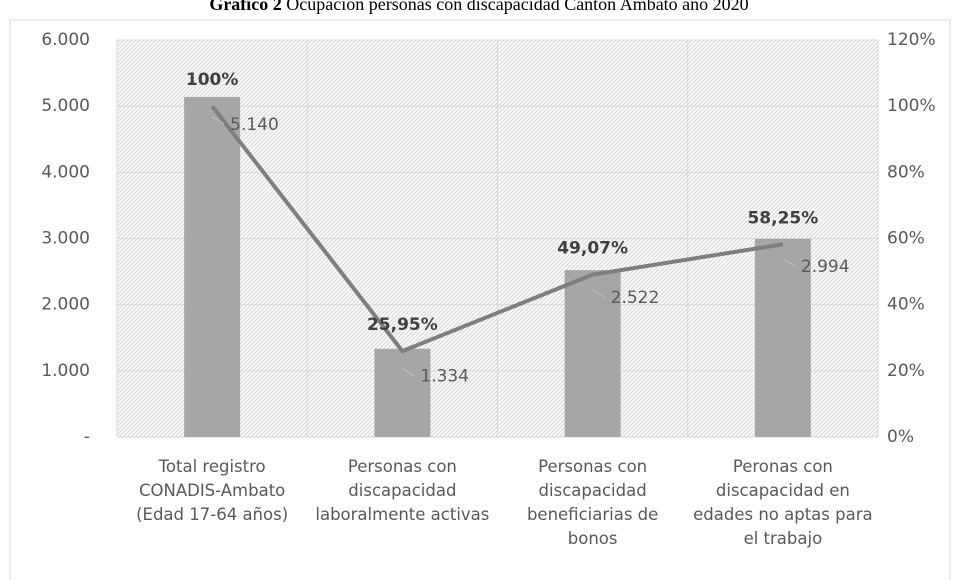 The width and height of the screenshot is (958, 580). I want to click on line-value-label: 25,95%, so click(402, 325).